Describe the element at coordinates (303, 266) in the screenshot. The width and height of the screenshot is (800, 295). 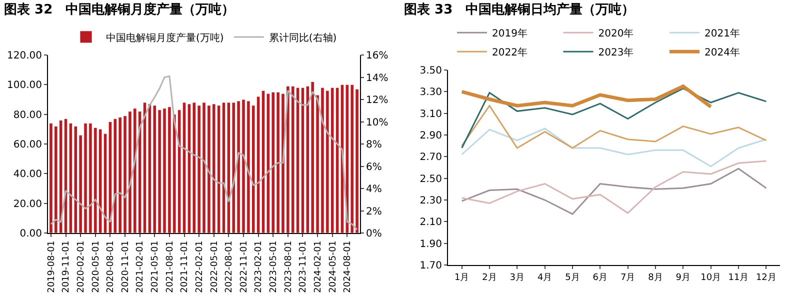
I see `x-tick-label: 2023-11-01` at that location.